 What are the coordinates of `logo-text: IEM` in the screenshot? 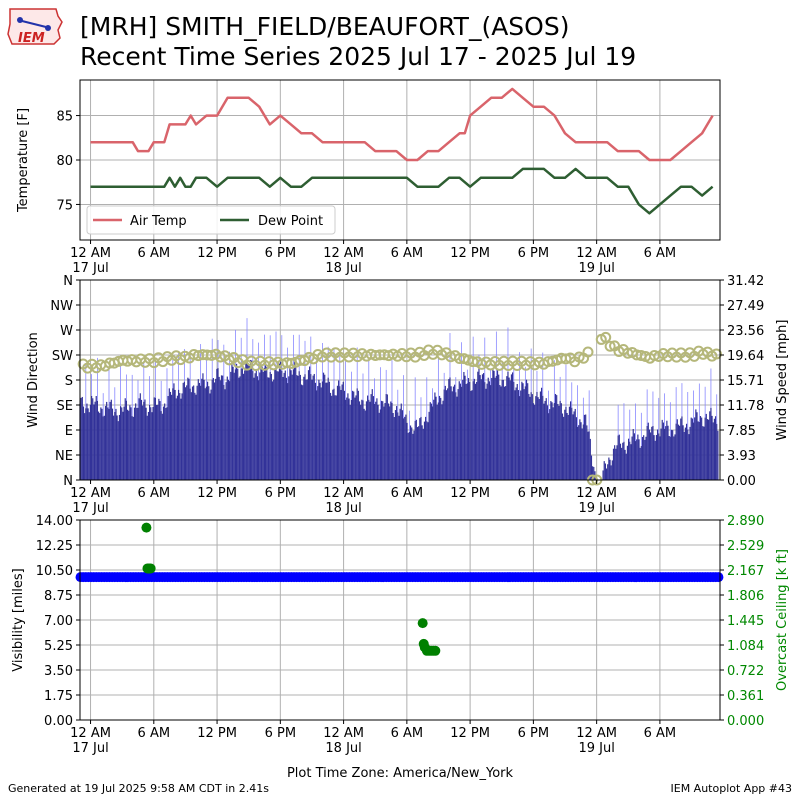 It's located at (31, 38).